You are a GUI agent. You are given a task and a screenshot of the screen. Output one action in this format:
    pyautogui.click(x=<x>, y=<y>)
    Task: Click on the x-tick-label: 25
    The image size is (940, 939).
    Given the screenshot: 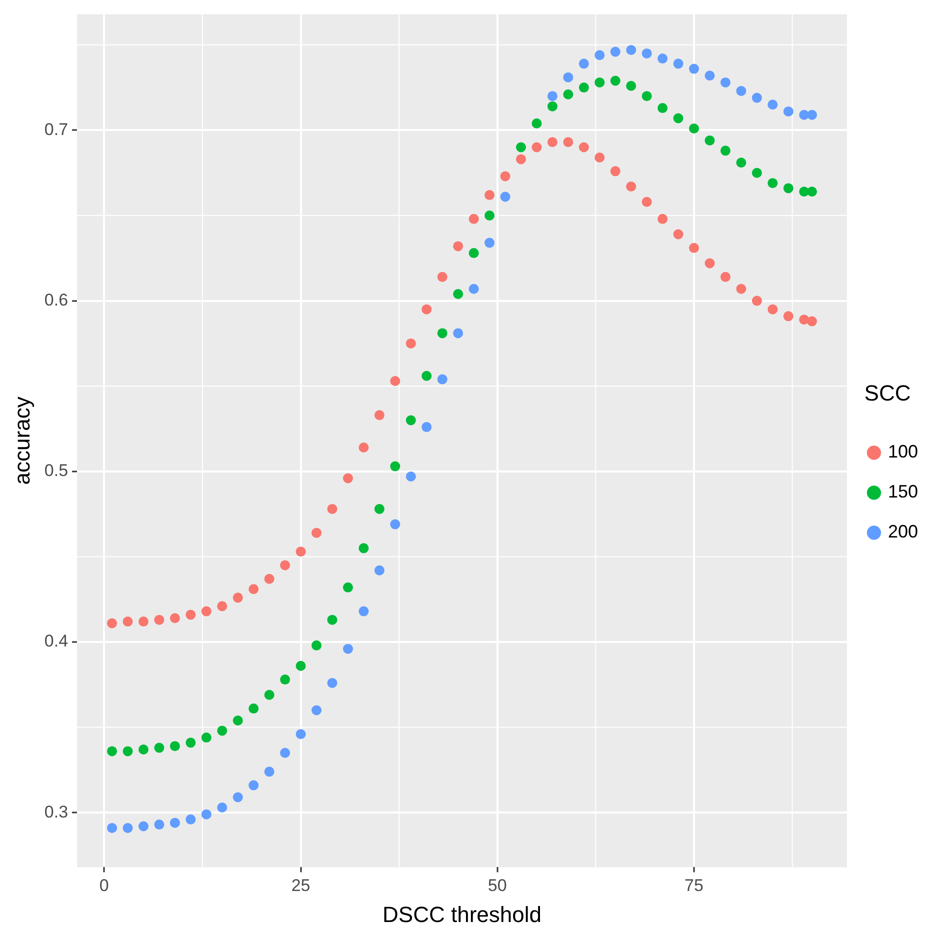 What is the action you would take?
    pyautogui.click(x=300, y=886)
    